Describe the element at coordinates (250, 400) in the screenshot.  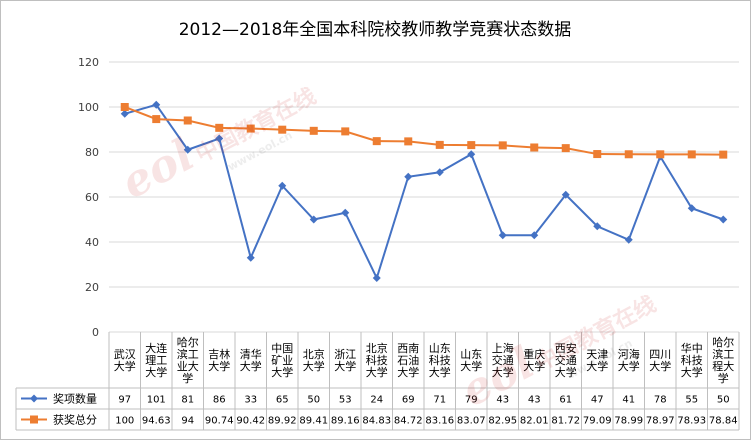
I see `table-value: 33` at that location.